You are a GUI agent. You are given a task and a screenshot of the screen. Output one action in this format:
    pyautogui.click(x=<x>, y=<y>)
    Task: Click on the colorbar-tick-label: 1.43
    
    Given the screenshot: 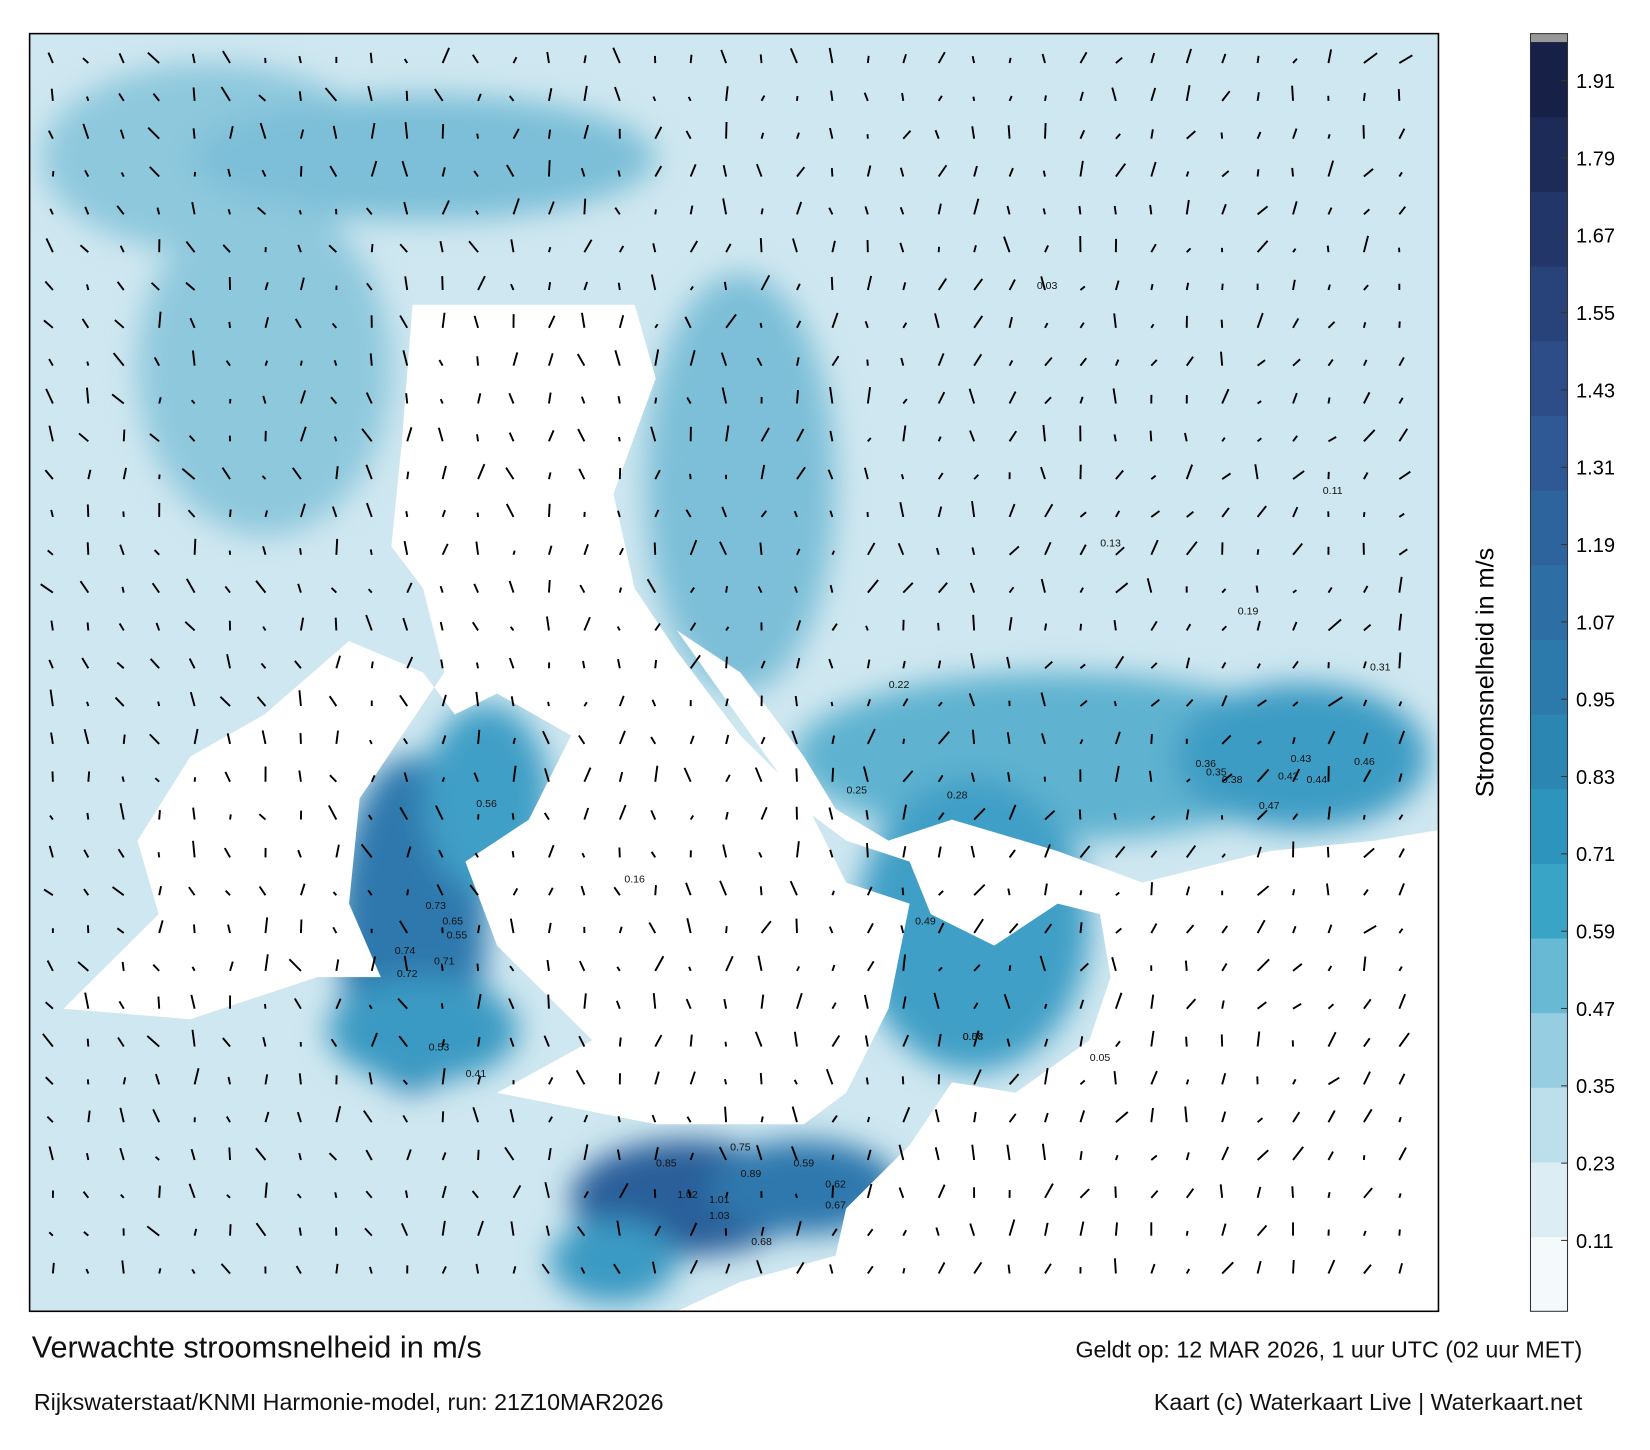 What is the action you would take?
    pyautogui.click(x=1595, y=391)
    